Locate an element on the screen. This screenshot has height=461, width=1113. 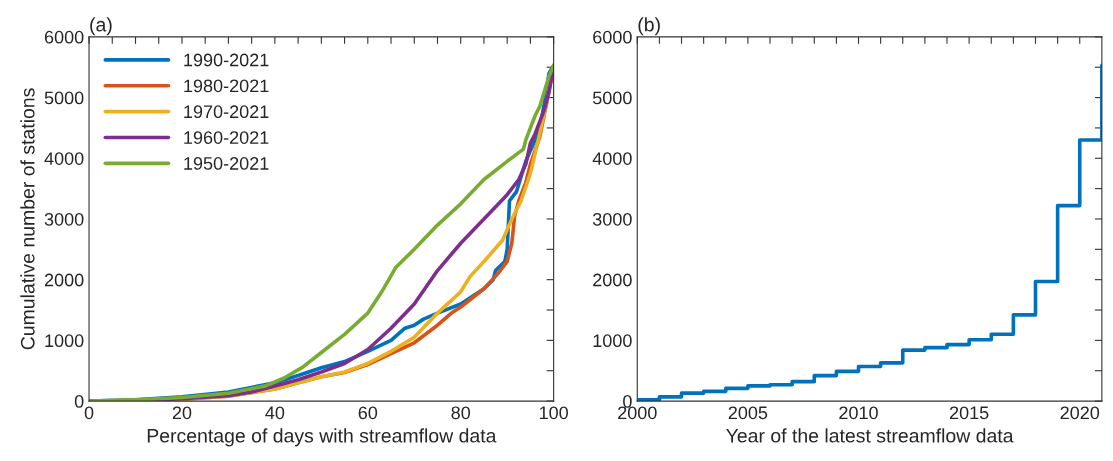
legend-label: 1950-2021 is located at coordinates (226, 163).